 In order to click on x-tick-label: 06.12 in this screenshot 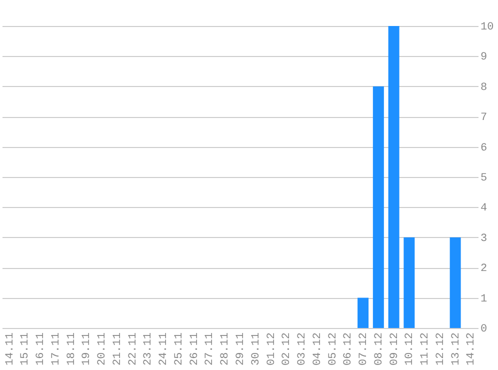, I will do `click(348, 349)`.